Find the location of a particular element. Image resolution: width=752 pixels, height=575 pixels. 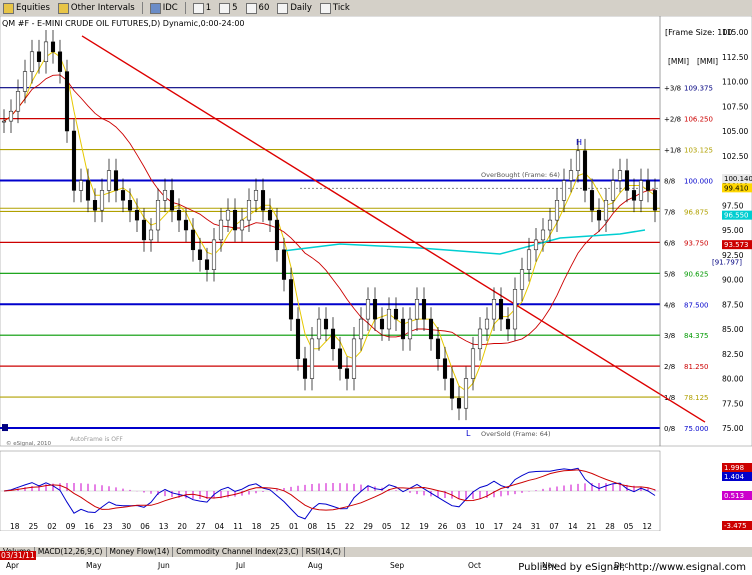

mmi-label-2: [MMI] is located at coordinates (707, 61).